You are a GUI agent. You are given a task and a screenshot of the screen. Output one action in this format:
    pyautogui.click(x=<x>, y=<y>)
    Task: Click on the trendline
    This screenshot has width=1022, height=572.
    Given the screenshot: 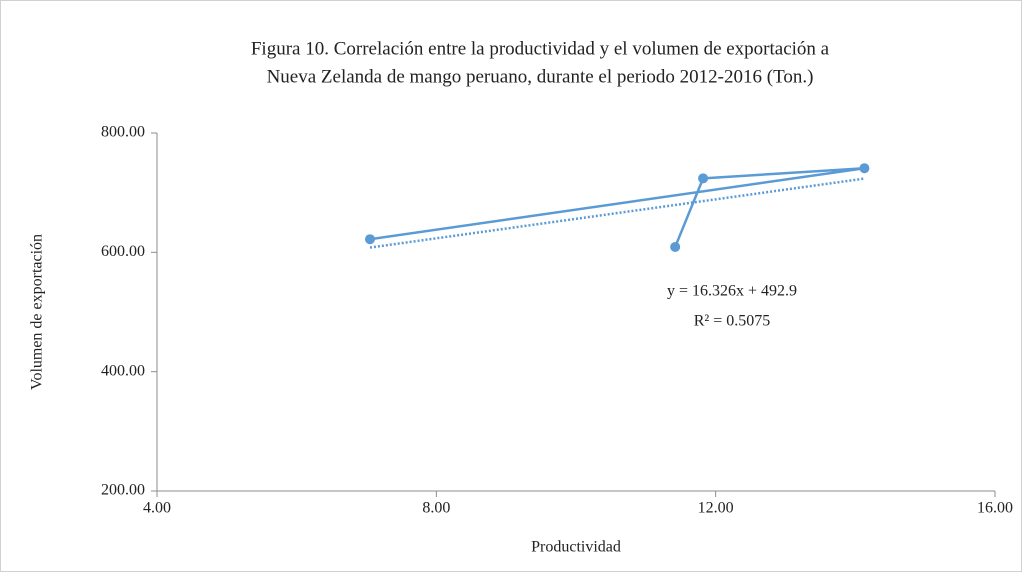 What is the action you would take?
    pyautogui.click(x=617, y=213)
    